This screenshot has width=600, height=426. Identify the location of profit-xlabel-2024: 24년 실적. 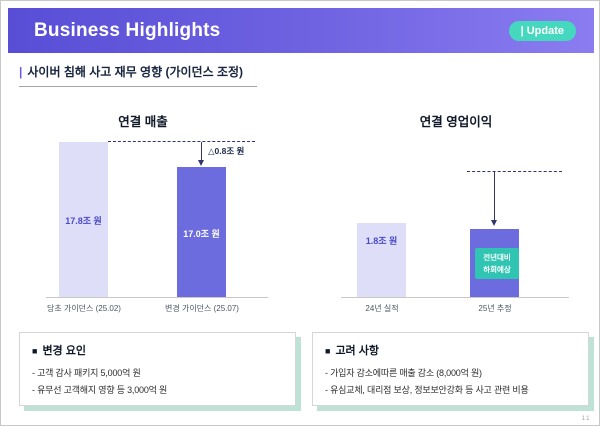
(382, 308).